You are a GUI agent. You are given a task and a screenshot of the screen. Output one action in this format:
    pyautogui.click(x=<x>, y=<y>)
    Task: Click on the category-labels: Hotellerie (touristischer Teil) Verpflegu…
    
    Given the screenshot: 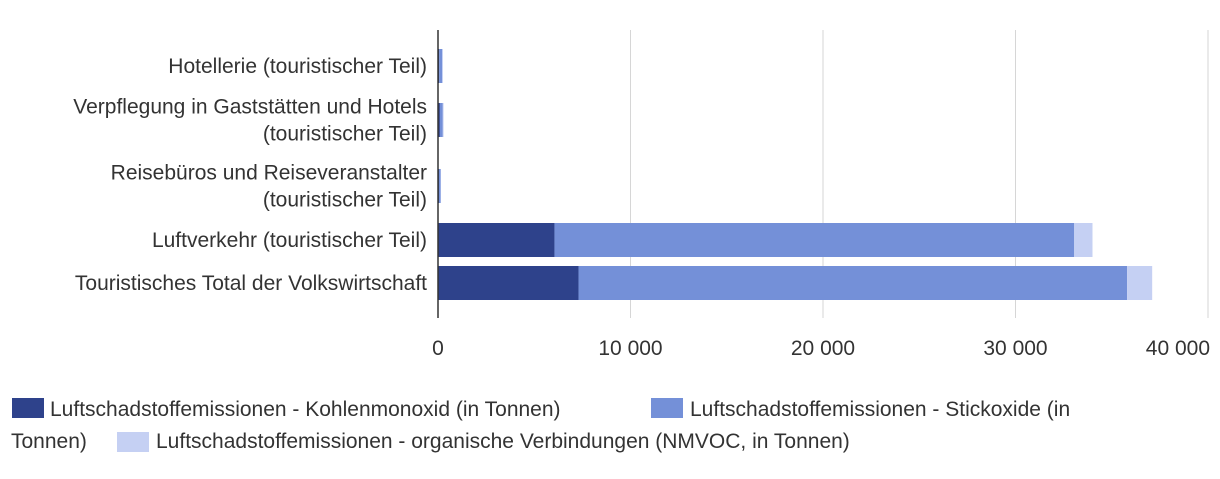 What is the action you would take?
    pyautogui.click(x=250, y=175)
    